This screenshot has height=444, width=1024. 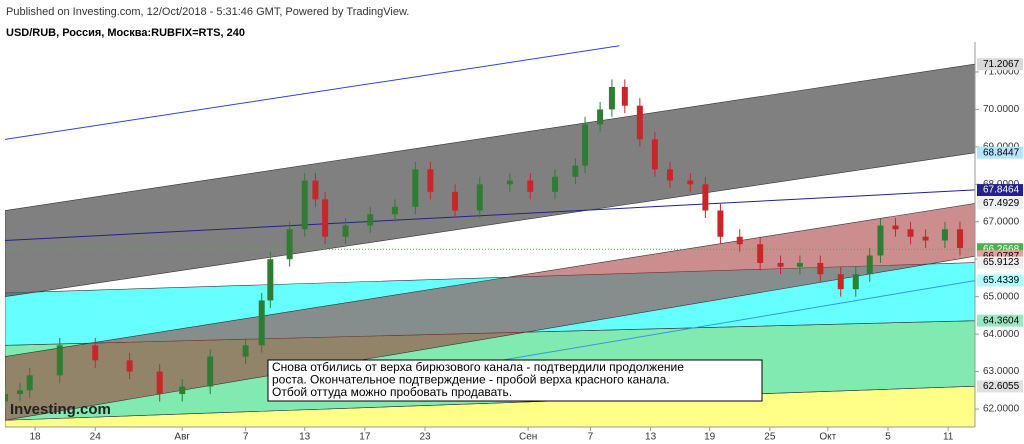 I want to click on price-label: 62.6055, so click(x=1001, y=386).